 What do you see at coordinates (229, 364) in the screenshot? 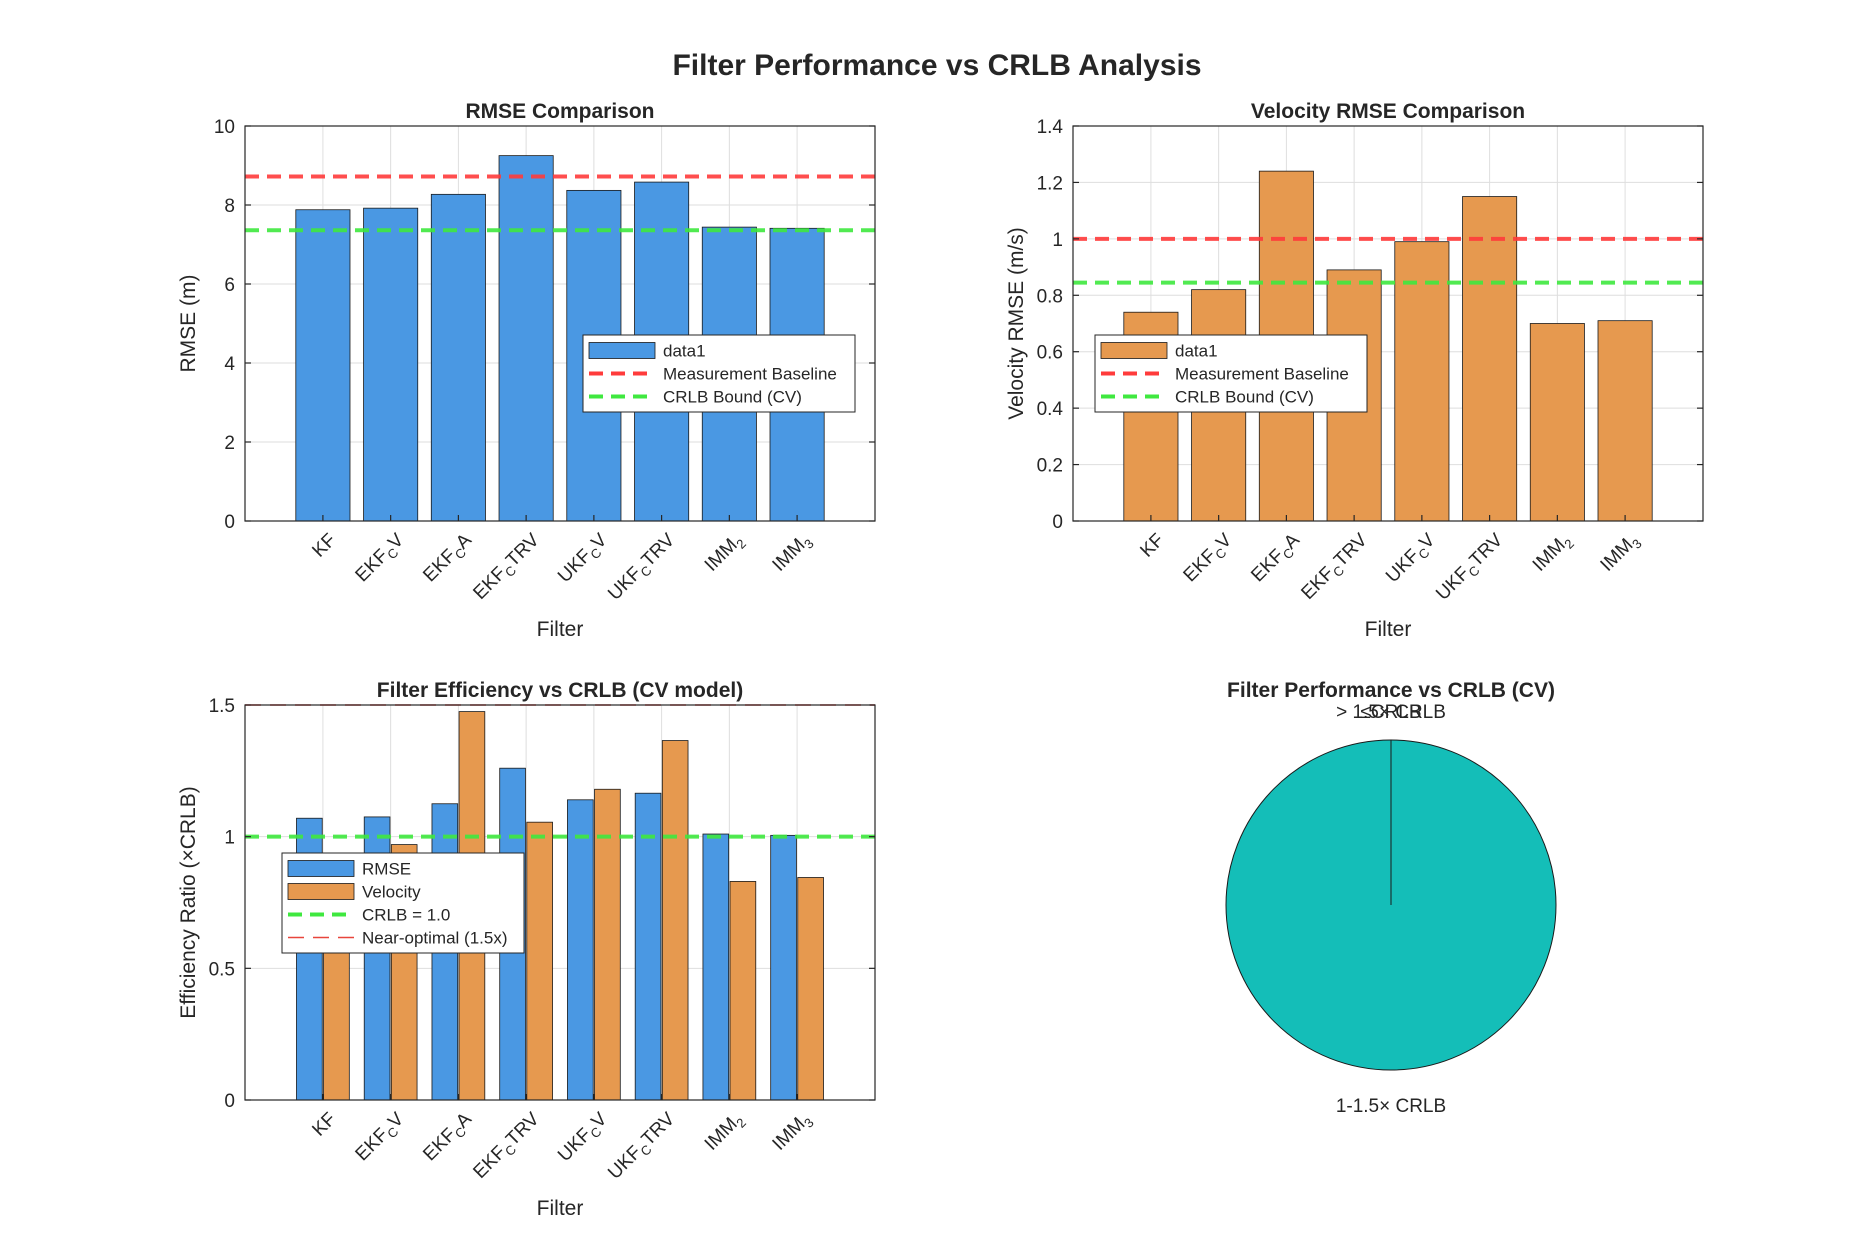
I see `y-tick-label: 4` at bounding box center [229, 364].